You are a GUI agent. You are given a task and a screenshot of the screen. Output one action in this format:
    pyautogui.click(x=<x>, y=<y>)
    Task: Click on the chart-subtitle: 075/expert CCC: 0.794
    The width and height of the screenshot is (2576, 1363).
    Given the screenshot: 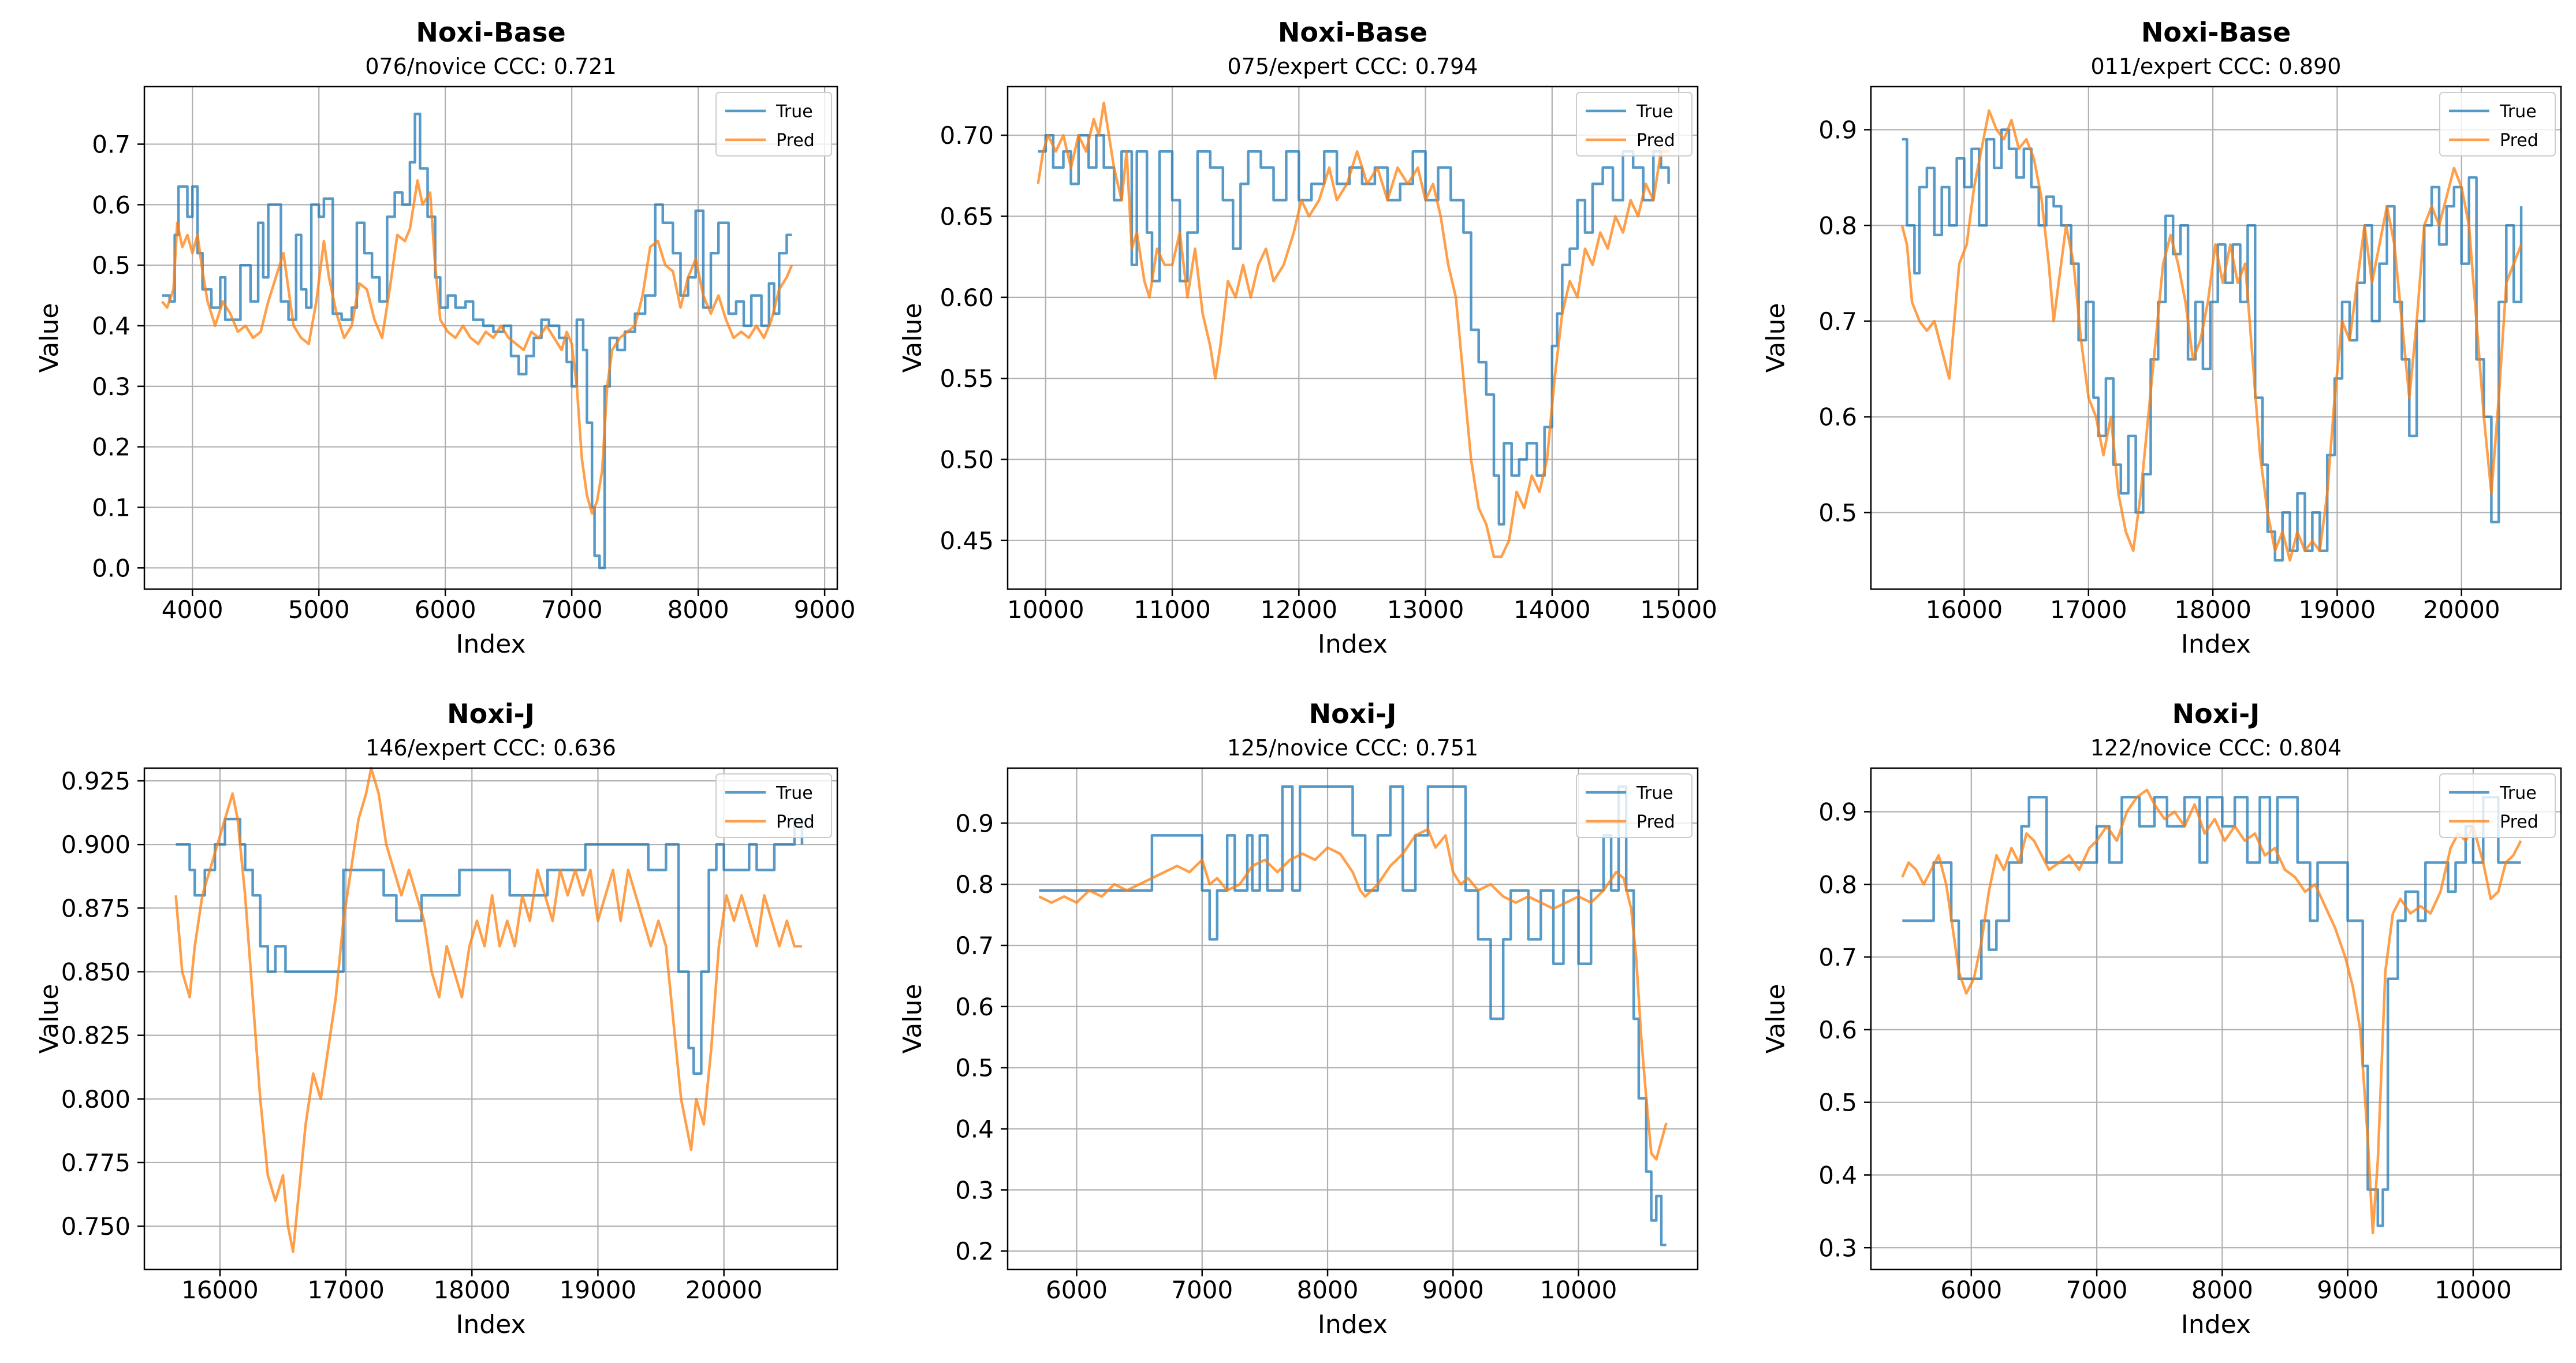 What is the action you would take?
    pyautogui.click(x=1353, y=66)
    